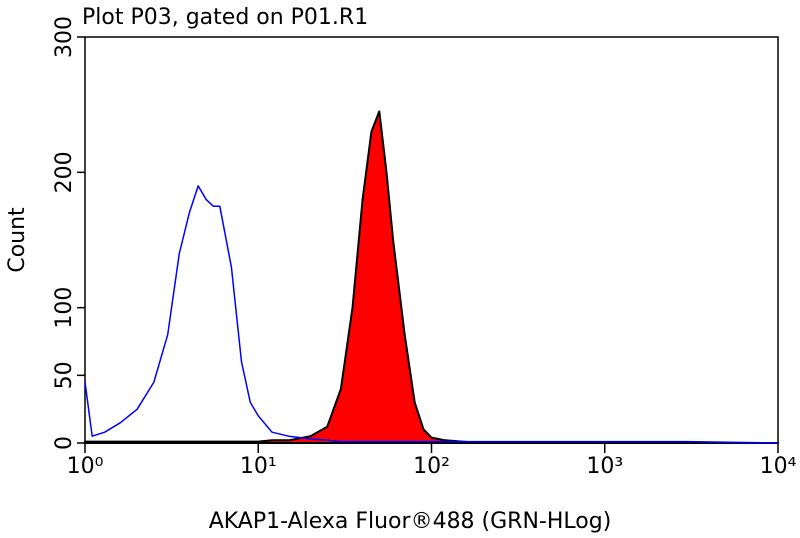  I want to click on y-tick-label: 100, so click(64, 308).